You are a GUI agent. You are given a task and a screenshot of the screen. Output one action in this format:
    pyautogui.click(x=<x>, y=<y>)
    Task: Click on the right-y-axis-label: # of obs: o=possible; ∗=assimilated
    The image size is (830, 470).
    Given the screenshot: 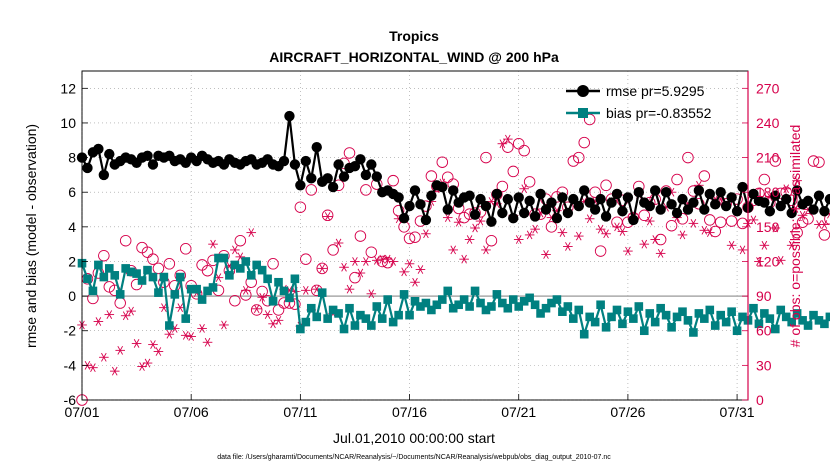 What is the action you would take?
    pyautogui.click(x=795, y=236)
    